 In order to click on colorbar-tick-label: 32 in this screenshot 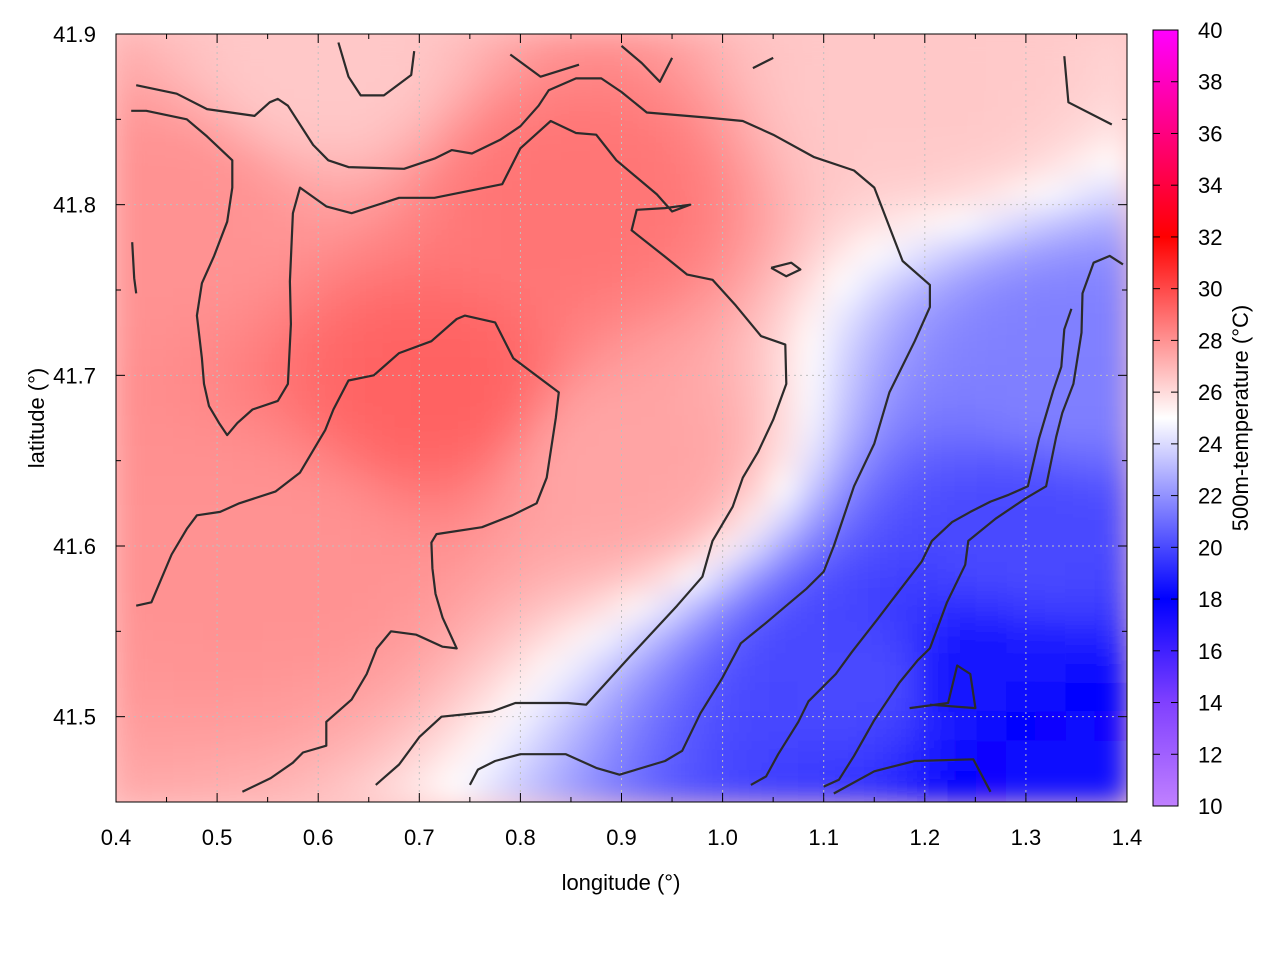, I will do `click(1210, 237)`.